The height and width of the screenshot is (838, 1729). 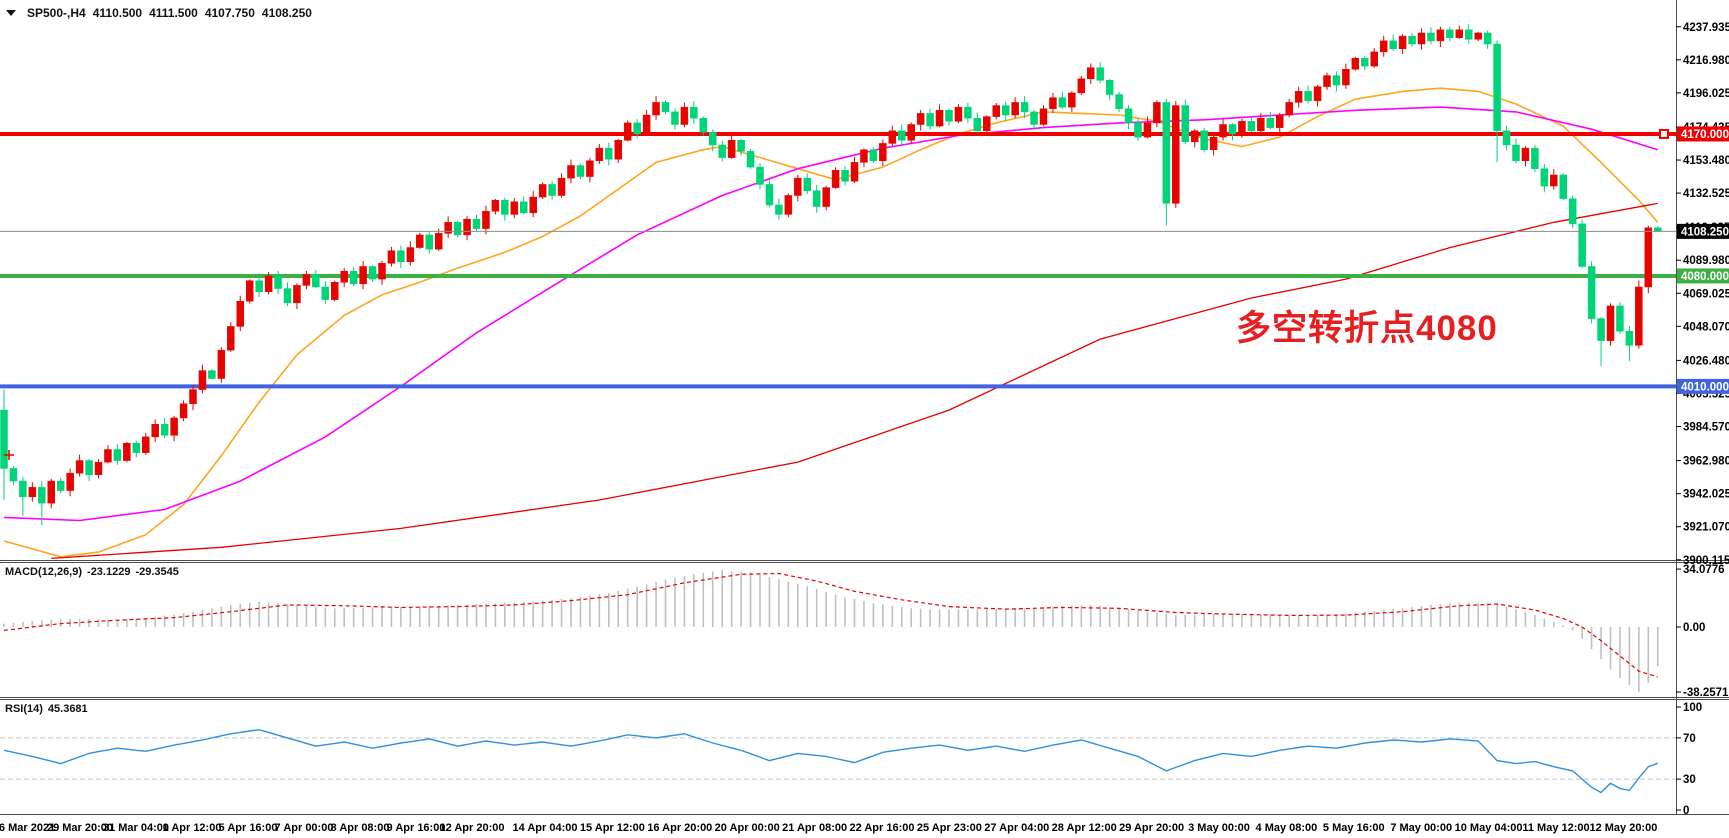 What do you see at coordinates (544, 828) in the screenshot?
I see `time-axis-label: 14 Apr 04:00` at bounding box center [544, 828].